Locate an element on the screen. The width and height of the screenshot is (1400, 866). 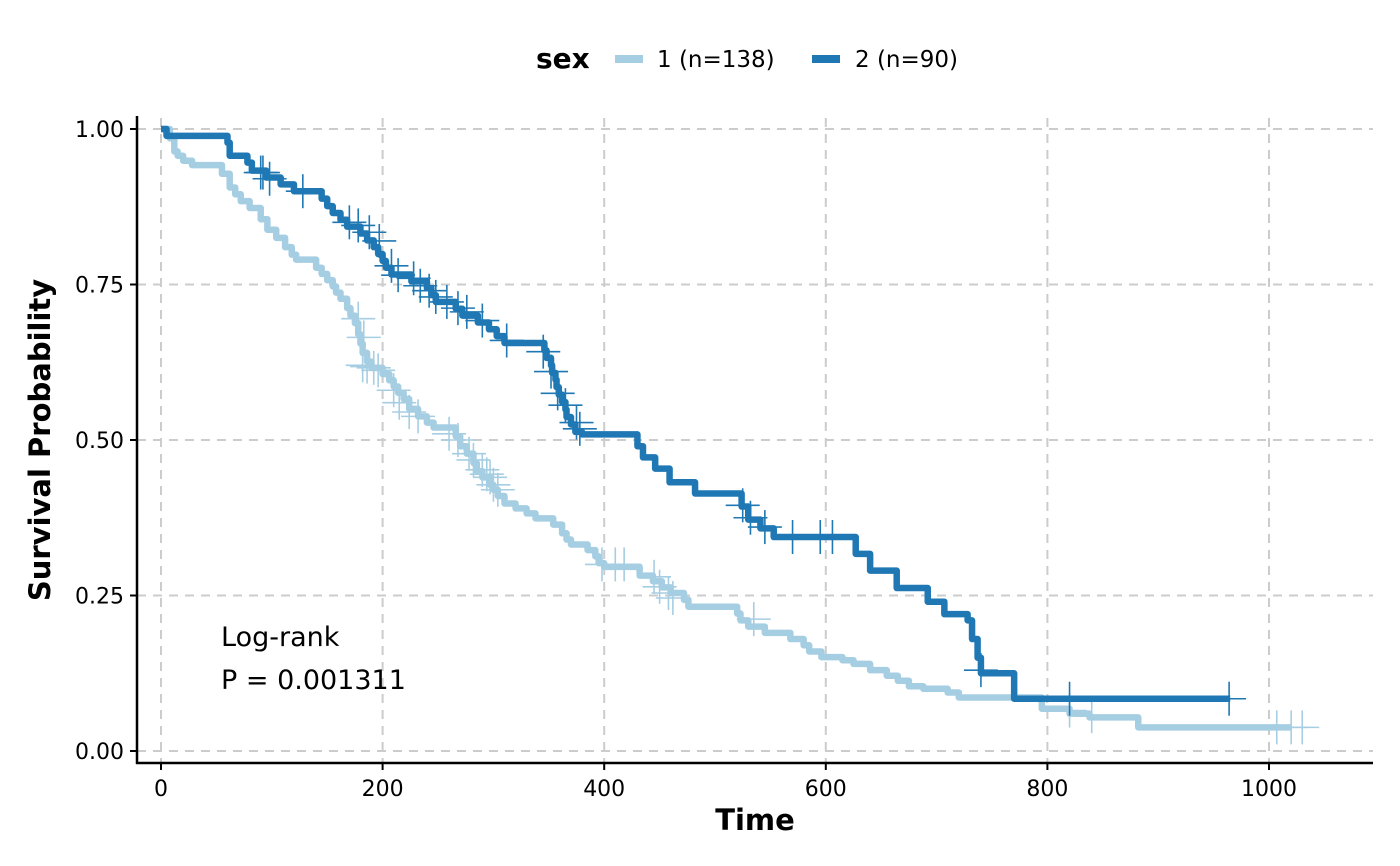
annotation-line-1: Log-rank is located at coordinates (280, 637).